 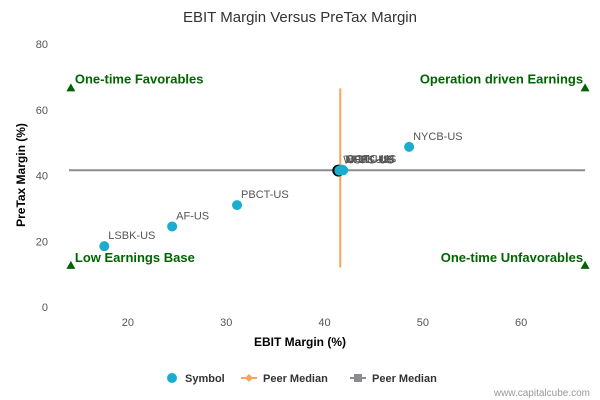 What do you see at coordinates (42, 242) in the screenshot?
I see `y-tick-label: 20` at bounding box center [42, 242].